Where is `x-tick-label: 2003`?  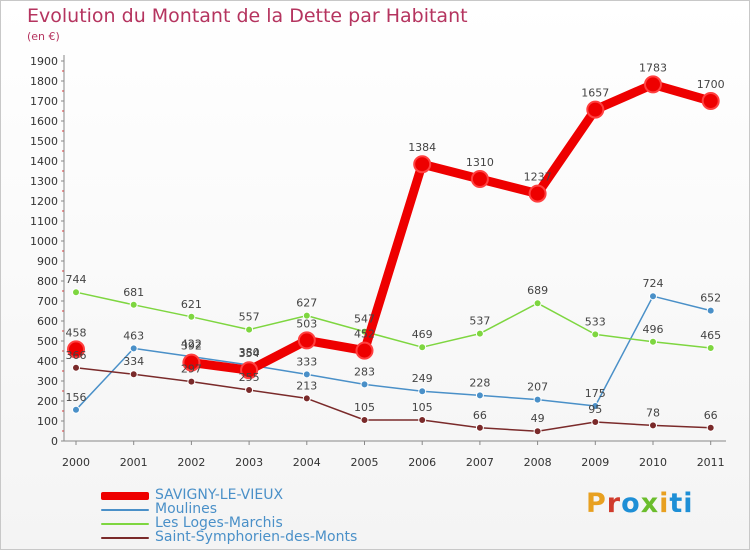 x-tick-label: 2003 is located at coordinates (249, 462).